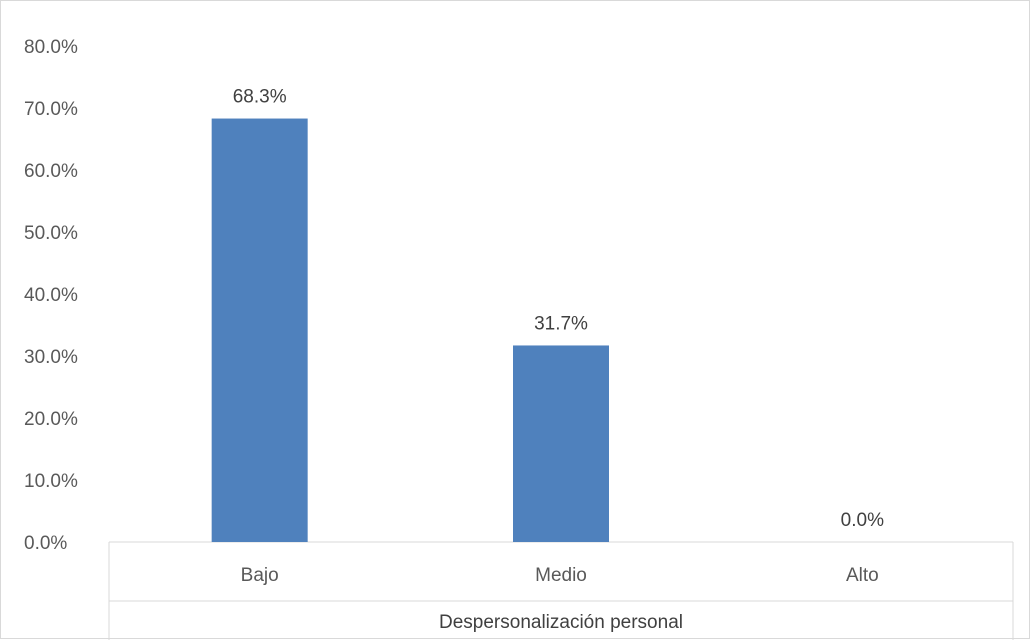 The height and width of the screenshot is (640, 1030). Describe the element at coordinates (51, 233) in the screenshot. I see `y-tick-label: 50.0%` at that location.